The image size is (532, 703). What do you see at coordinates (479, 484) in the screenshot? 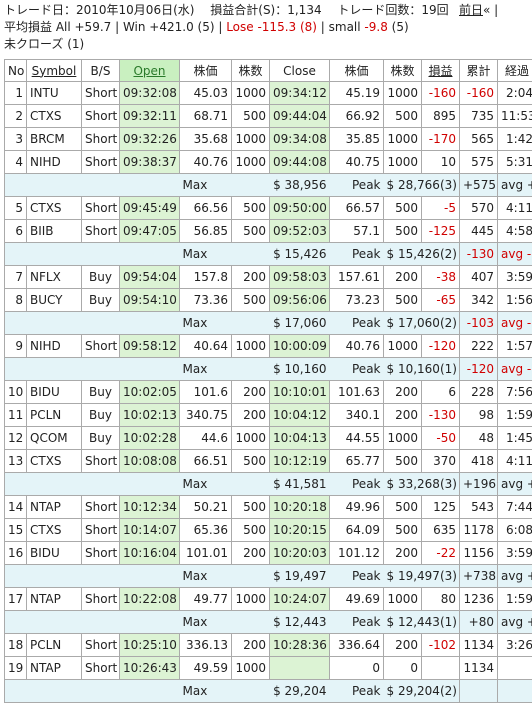
I see `summary-pl: +196` at bounding box center [479, 484].